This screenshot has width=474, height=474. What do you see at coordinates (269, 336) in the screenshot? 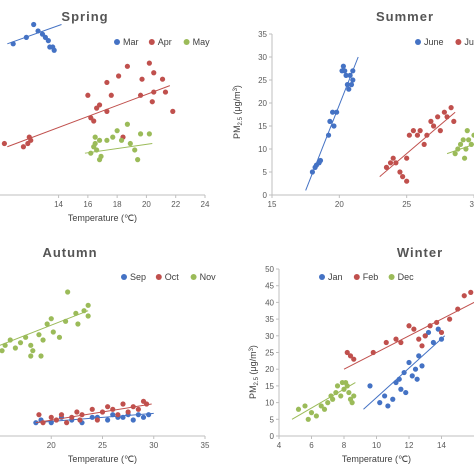
I see `y-tick-label: 30` at bounding box center [269, 336].